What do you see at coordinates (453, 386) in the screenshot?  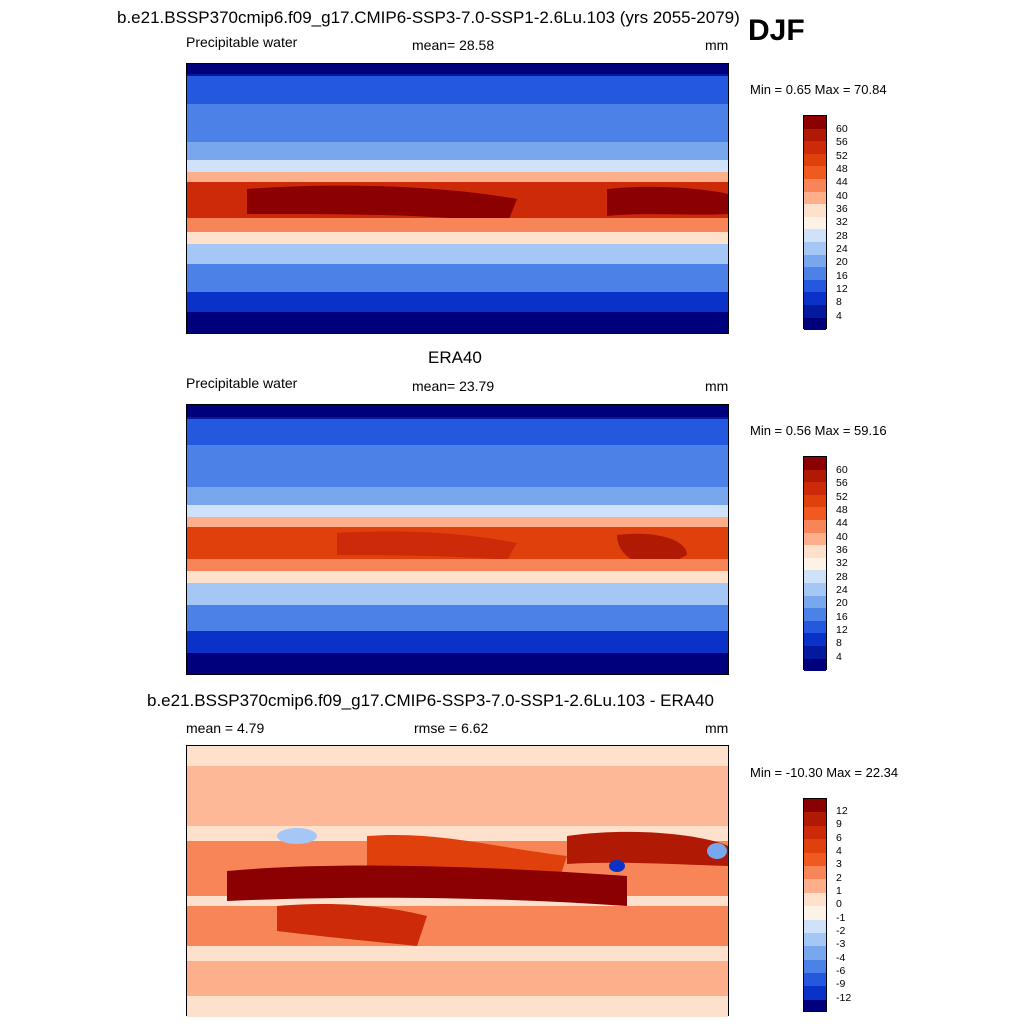 I see `panel2-mean: mean= 23.79` at bounding box center [453, 386].